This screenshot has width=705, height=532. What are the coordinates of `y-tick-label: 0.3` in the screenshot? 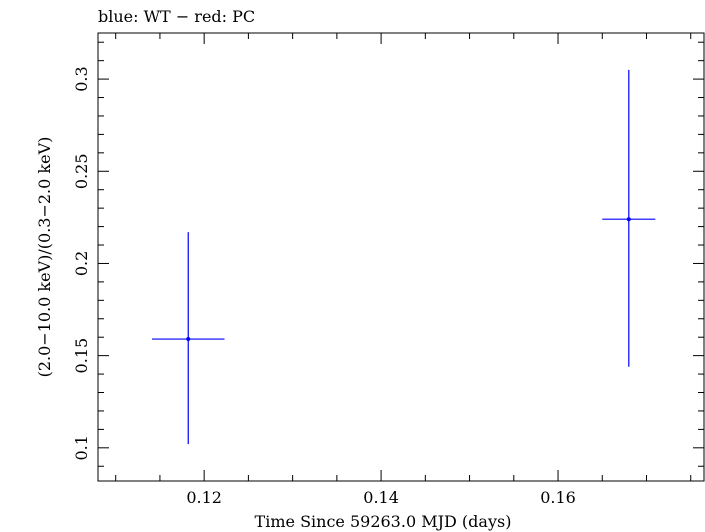 It's located at (81, 78).